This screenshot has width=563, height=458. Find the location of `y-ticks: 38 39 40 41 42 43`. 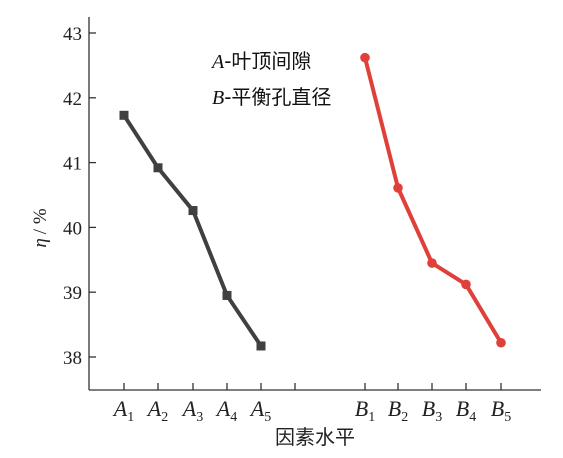

y-ticks: 38 39 40 41 42 43 is located at coordinates (79, 196).